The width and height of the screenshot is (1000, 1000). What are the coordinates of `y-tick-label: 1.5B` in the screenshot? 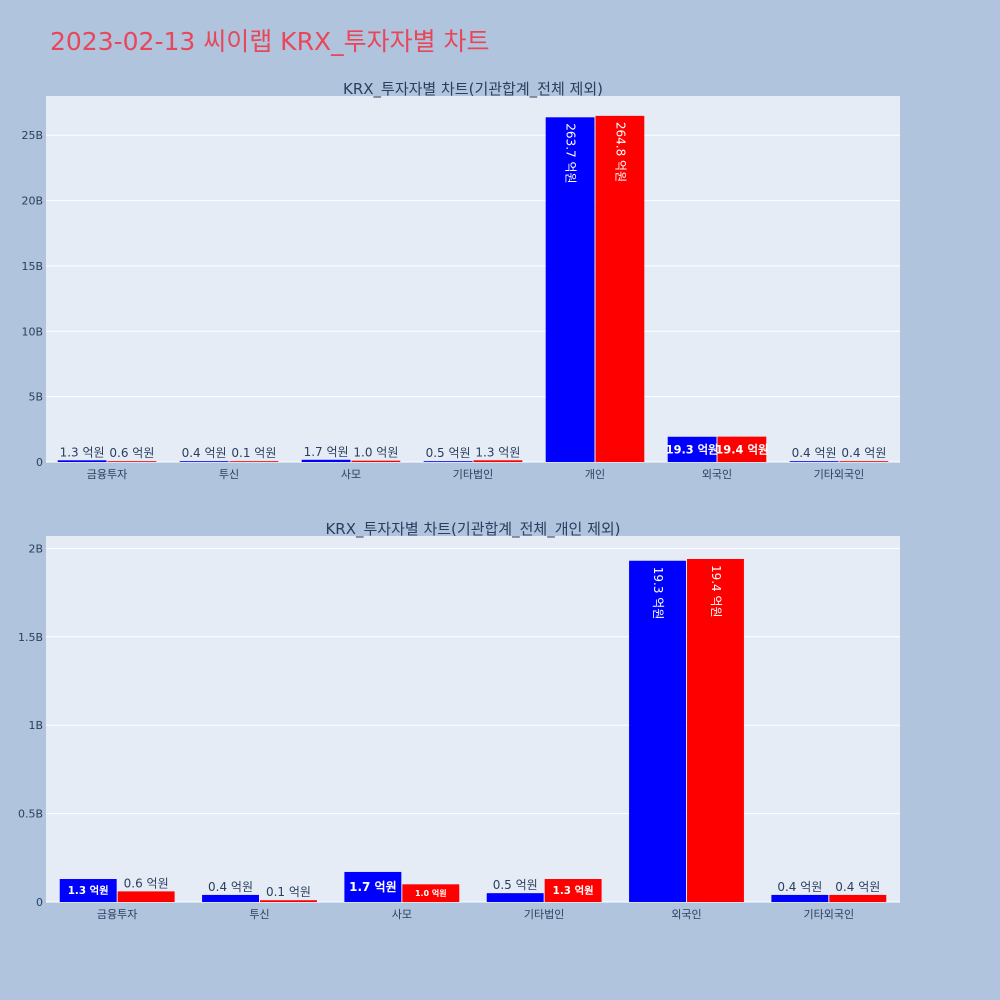 It's located at (30, 637).